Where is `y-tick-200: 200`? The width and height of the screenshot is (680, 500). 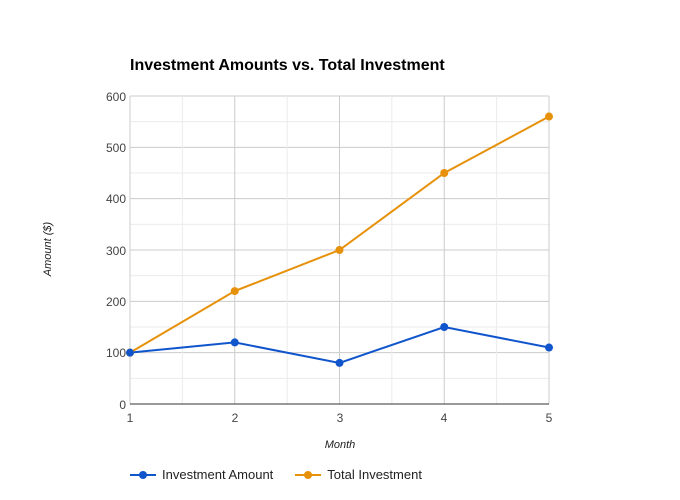 y-tick-200: 200 is located at coordinates (115, 302).